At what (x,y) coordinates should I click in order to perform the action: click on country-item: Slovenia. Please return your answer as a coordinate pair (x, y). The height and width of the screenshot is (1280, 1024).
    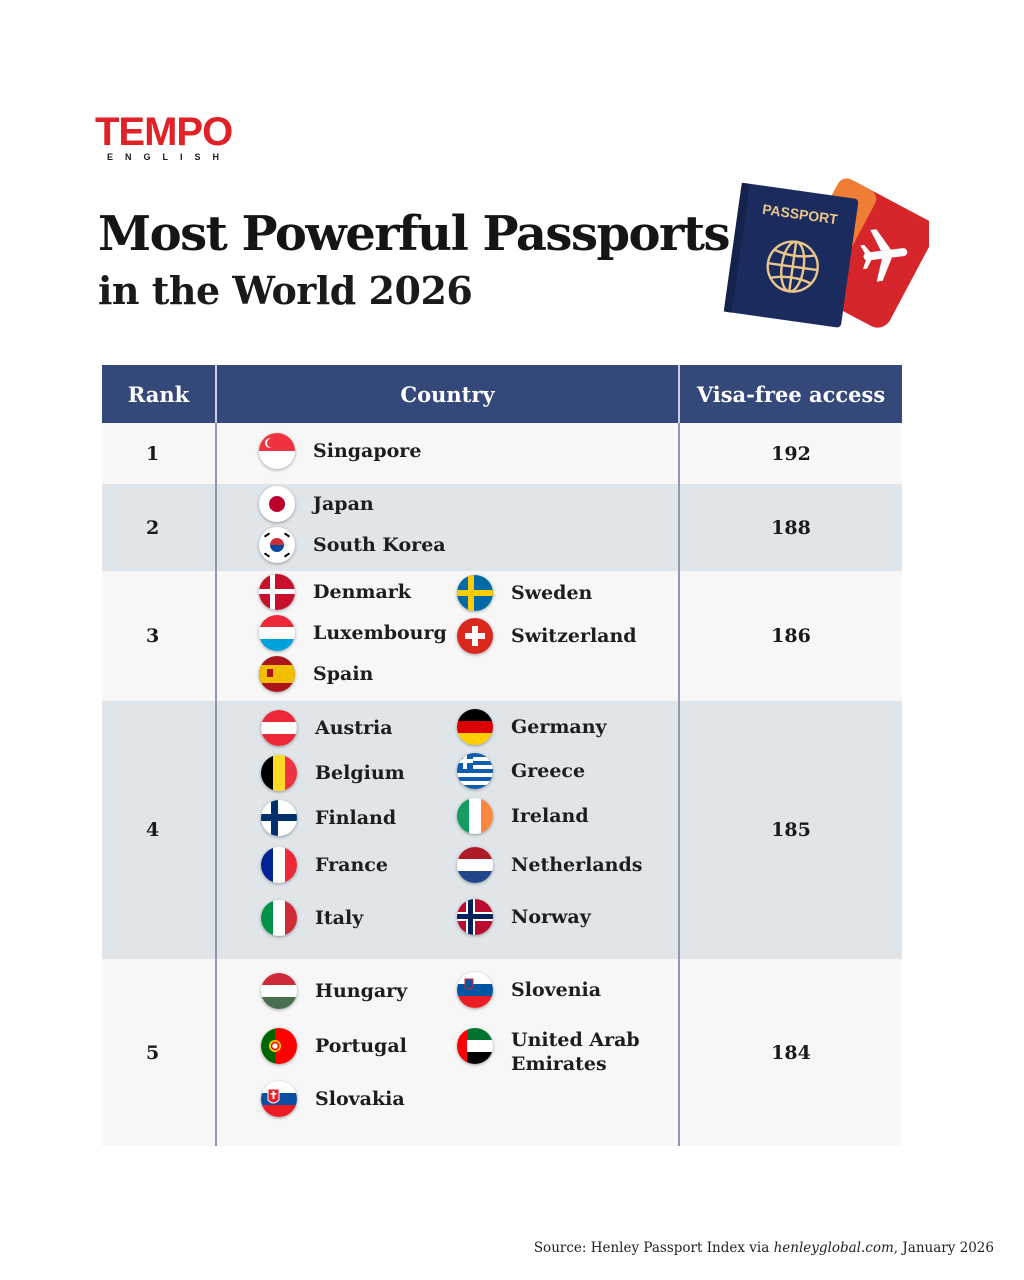
    Looking at the image, I should click on (529, 990).